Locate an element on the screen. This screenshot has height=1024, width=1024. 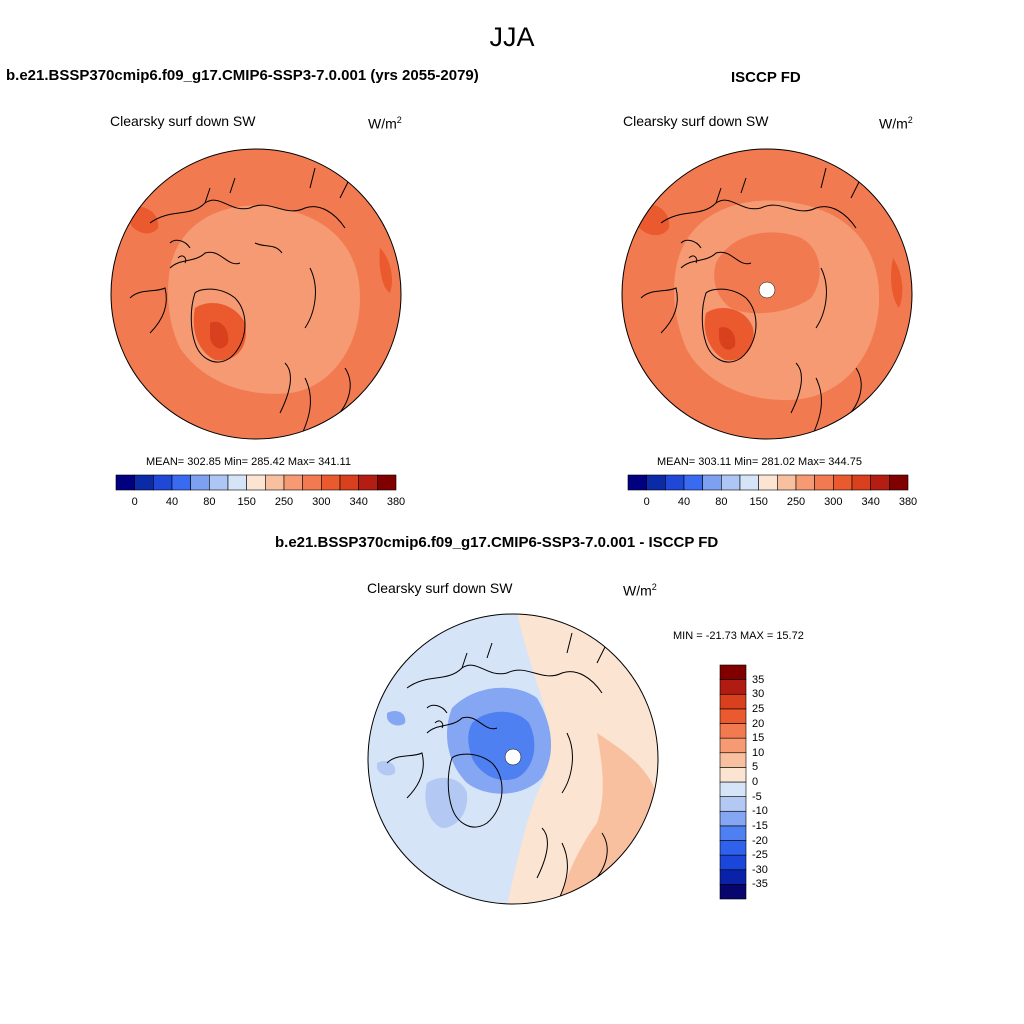
panel1-units: W/m2 is located at coordinates (385, 123).